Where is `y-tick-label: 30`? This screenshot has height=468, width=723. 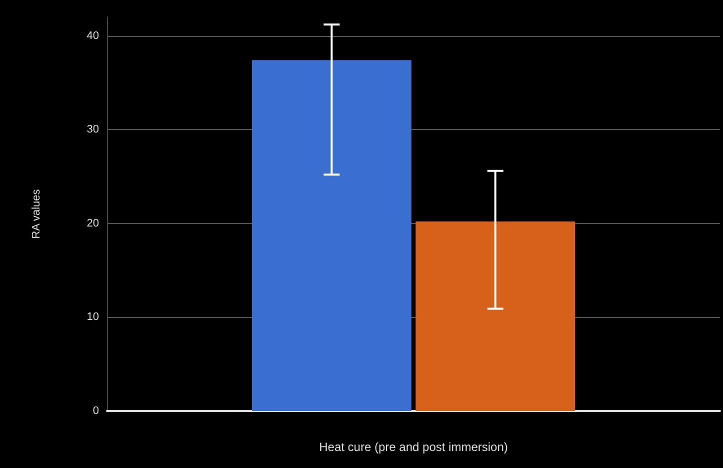
y-tick-label: 30 is located at coordinates (92, 130).